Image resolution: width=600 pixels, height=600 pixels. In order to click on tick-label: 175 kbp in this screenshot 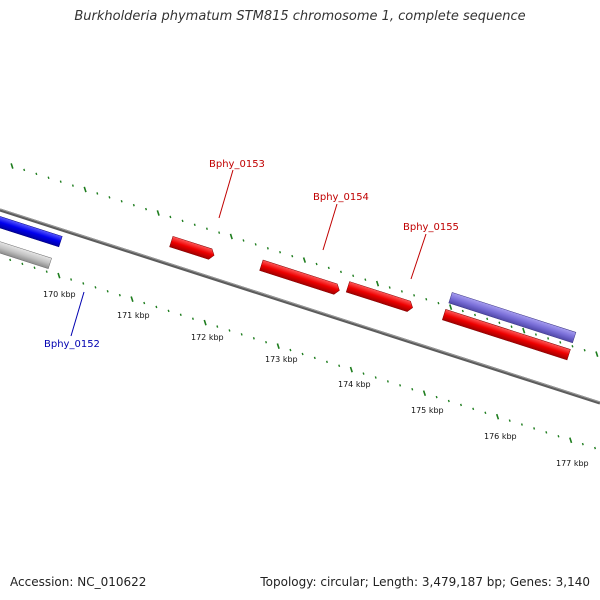, I will do `click(427, 410)`.